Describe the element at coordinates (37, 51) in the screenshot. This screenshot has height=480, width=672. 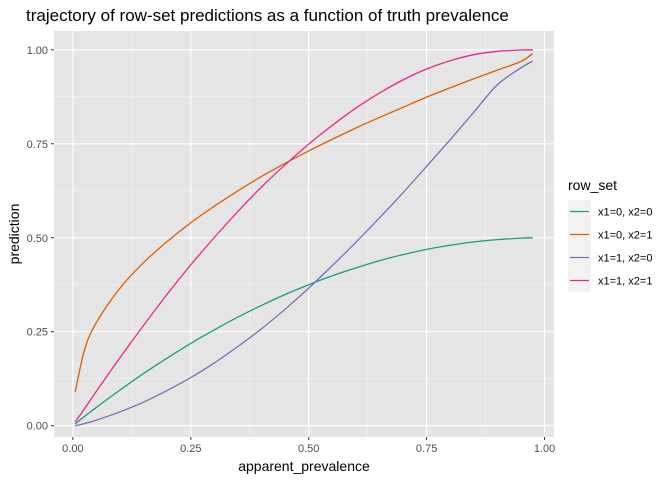
I see `y-tick-label: 1.00` at that location.